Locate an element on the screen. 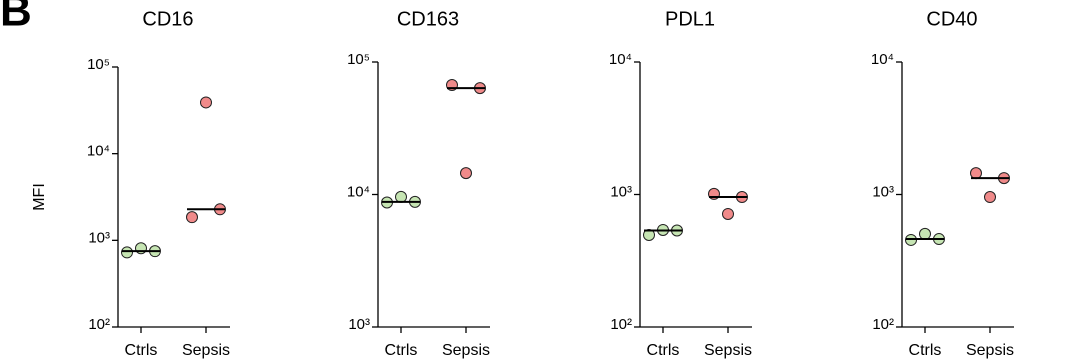 The width and height of the screenshot is (1066, 362). chart-title: CD16 is located at coordinates (167, 19).